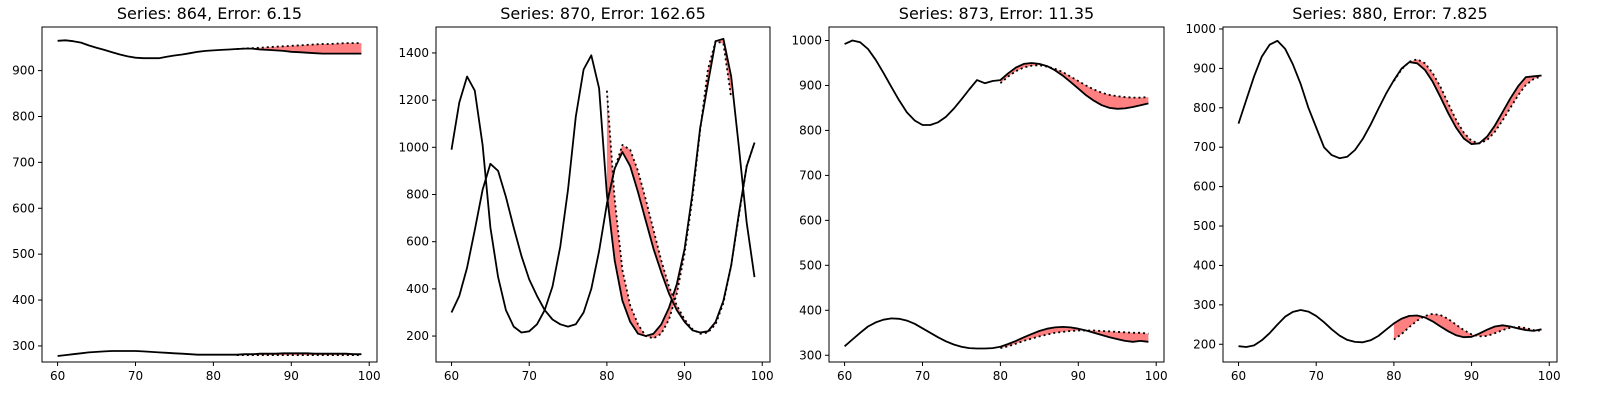  What do you see at coordinates (996, 13) in the screenshot?
I see `chart-title: Series: 873, Error: 11.35` at bounding box center [996, 13].